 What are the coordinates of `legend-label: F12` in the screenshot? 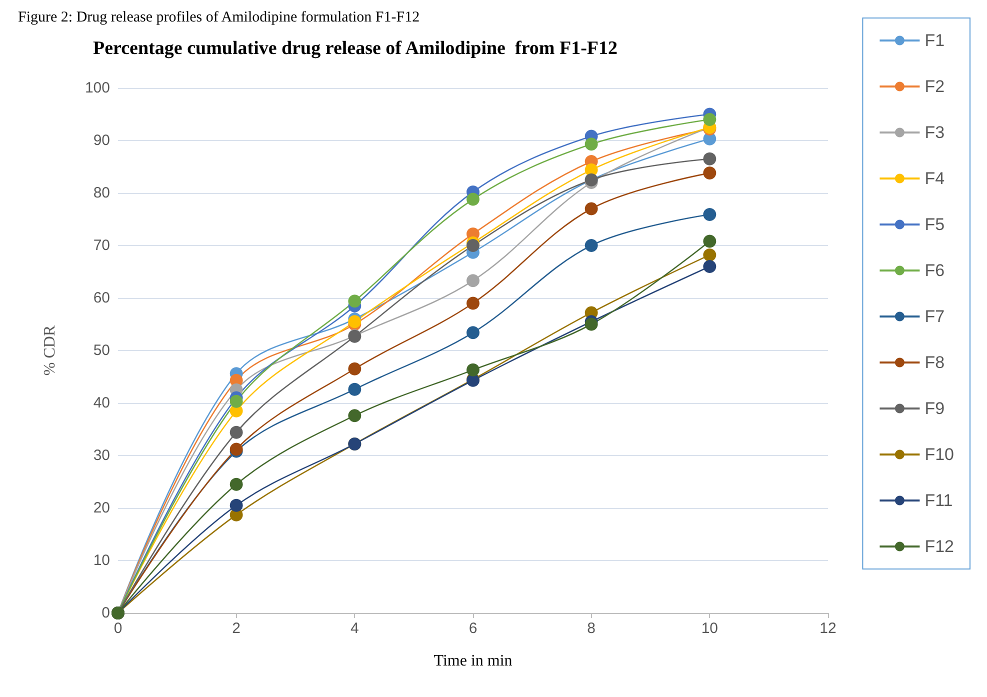 It's located at (939, 546).